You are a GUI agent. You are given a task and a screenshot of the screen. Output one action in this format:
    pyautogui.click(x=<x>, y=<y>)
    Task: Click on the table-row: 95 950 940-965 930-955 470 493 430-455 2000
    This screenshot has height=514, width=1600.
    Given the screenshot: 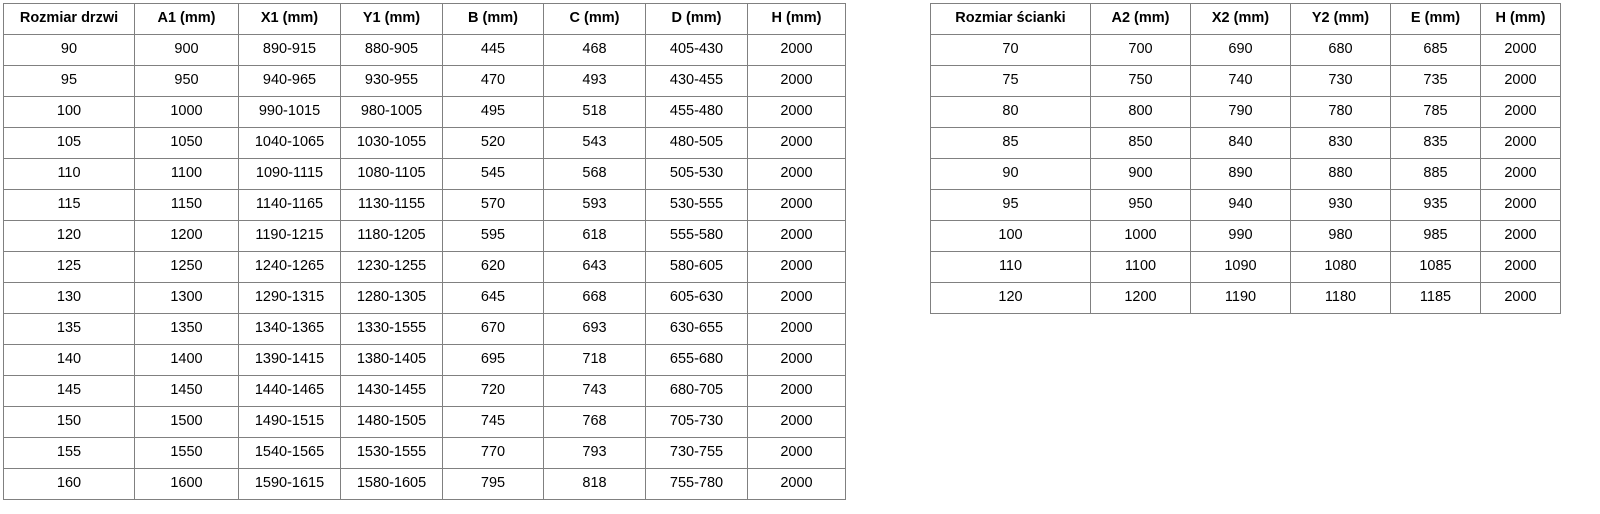 What is the action you would take?
    pyautogui.click(x=424, y=81)
    